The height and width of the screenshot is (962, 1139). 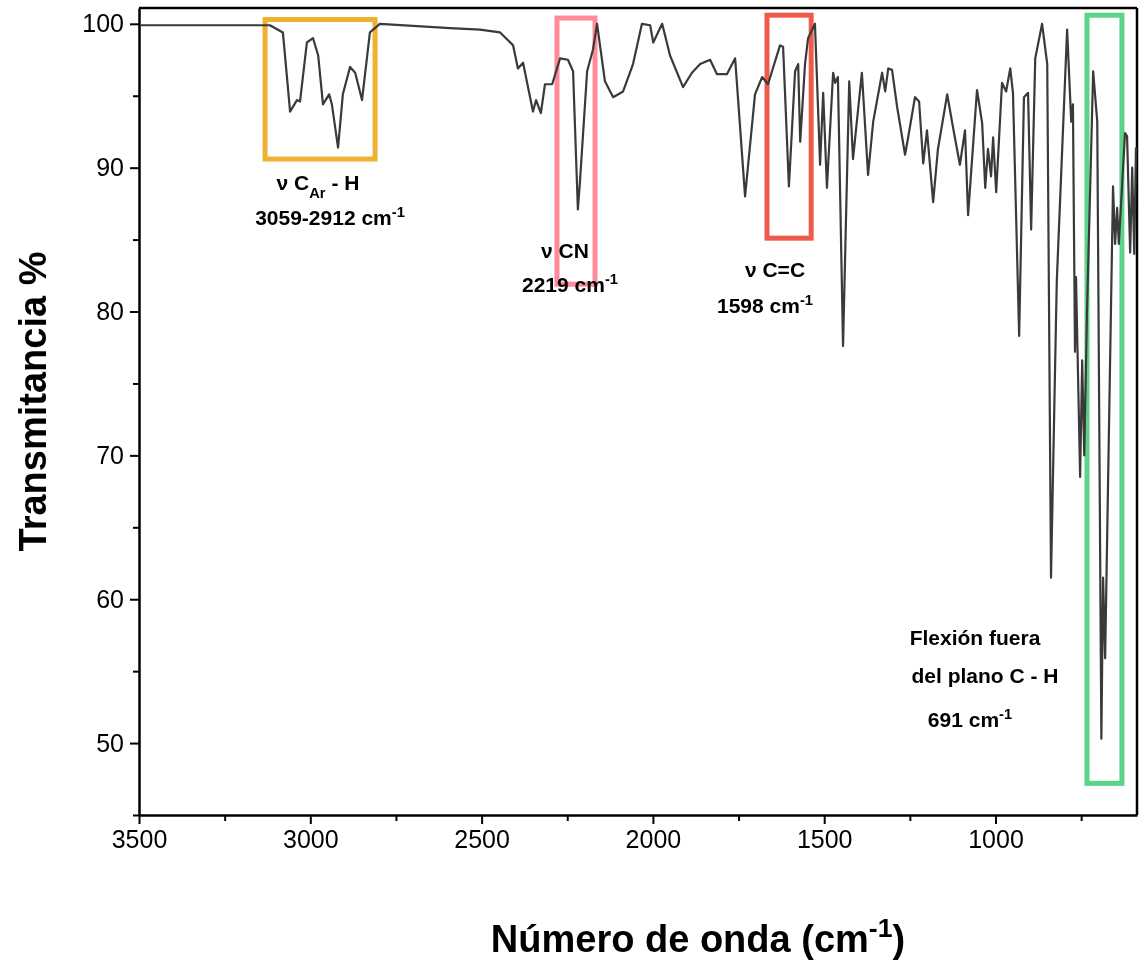 What do you see at coordinates (110, 454) in the screenshot?
I see `y-tick-label: 70` at bounding box center [110, 454].